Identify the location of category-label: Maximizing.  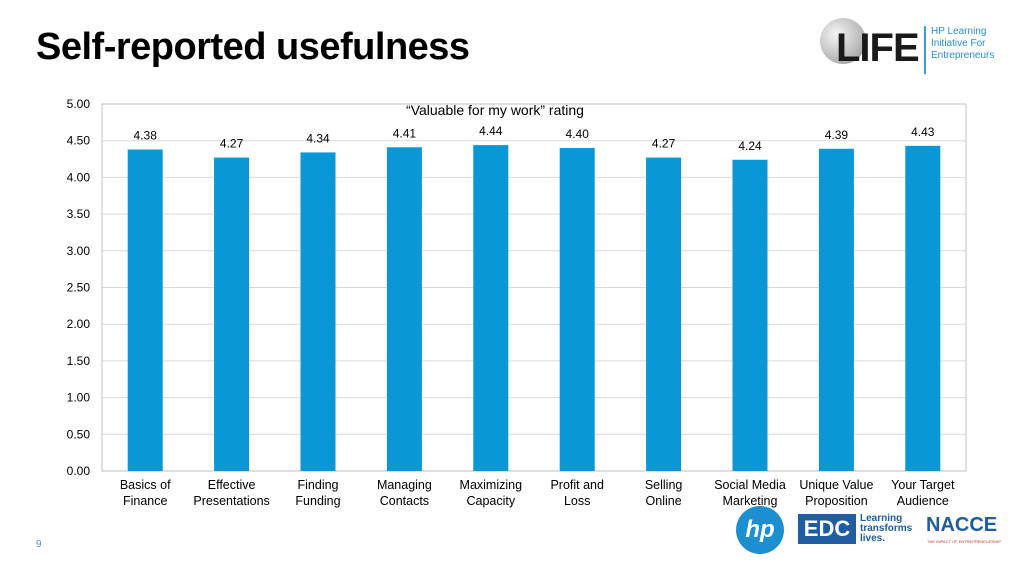
(491, 485).